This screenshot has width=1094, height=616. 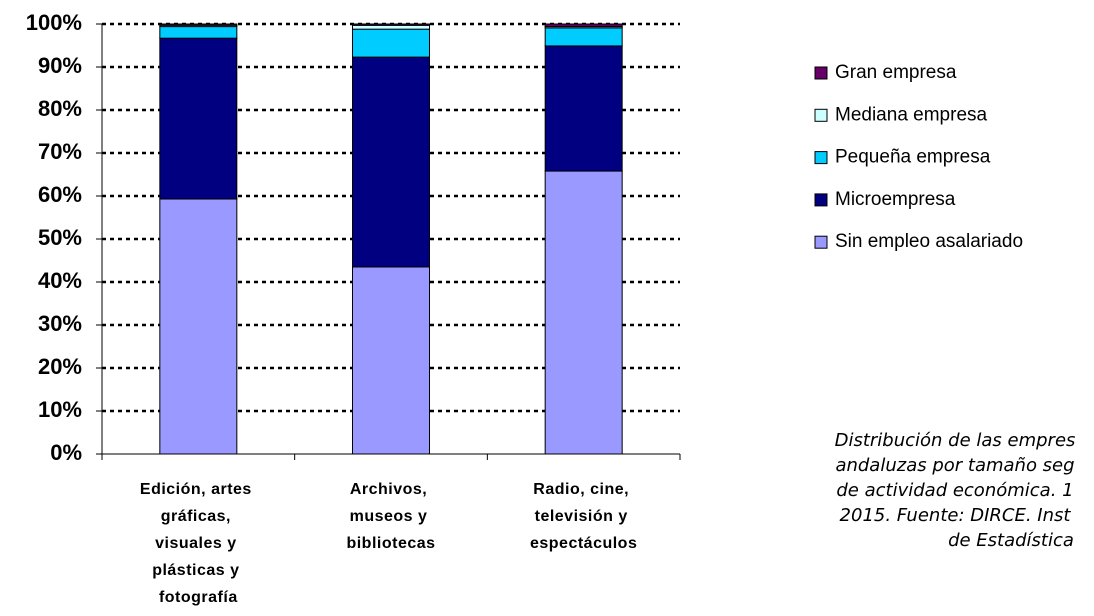 I want to click on x-tick-label-line: Archivos,, so click(x=391, y=489).